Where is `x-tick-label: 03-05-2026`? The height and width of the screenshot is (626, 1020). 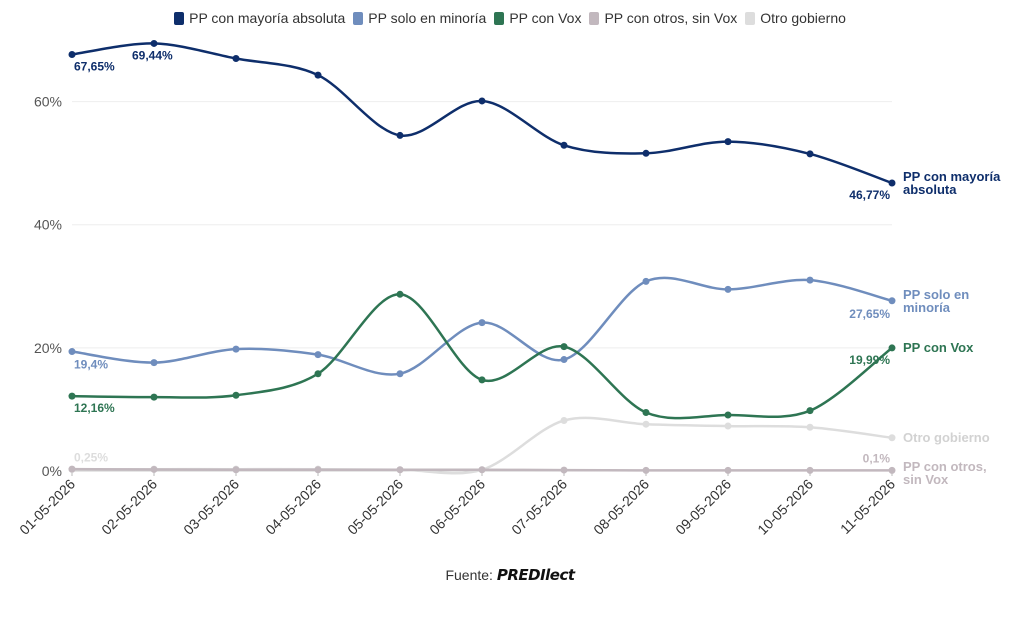 x-tick-label: 03-05-2026 is located at coordinates (211, 507).